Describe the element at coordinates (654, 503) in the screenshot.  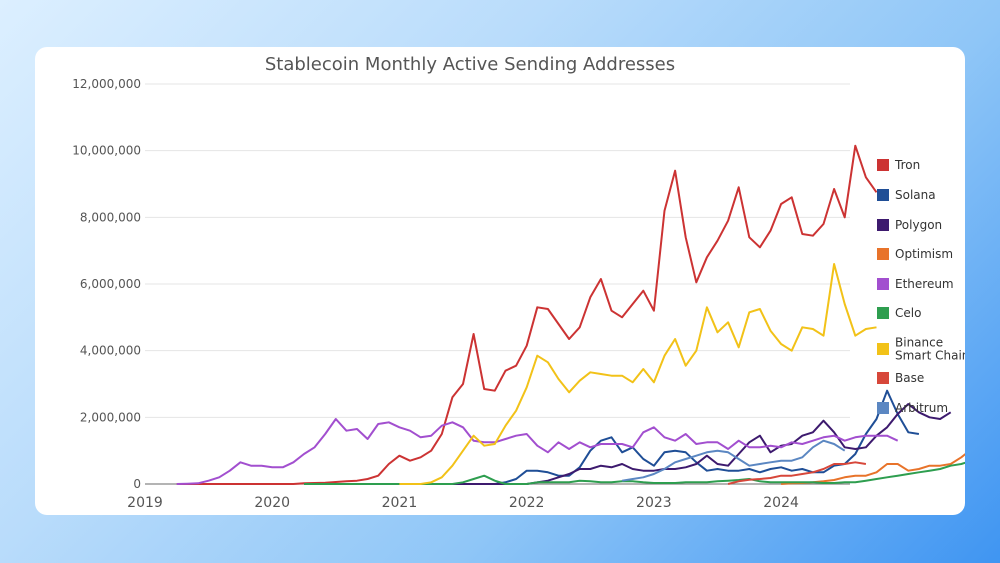
I see `x-tick-label: 2023` at that location.